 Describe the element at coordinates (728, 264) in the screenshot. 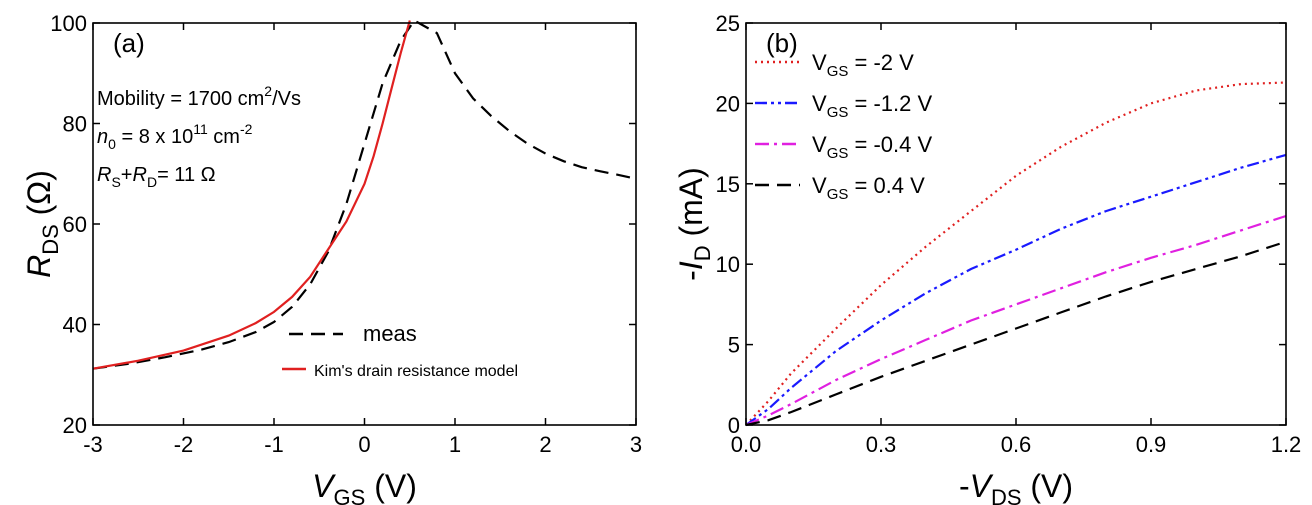

I see `y-tick-label: 10` at that location.